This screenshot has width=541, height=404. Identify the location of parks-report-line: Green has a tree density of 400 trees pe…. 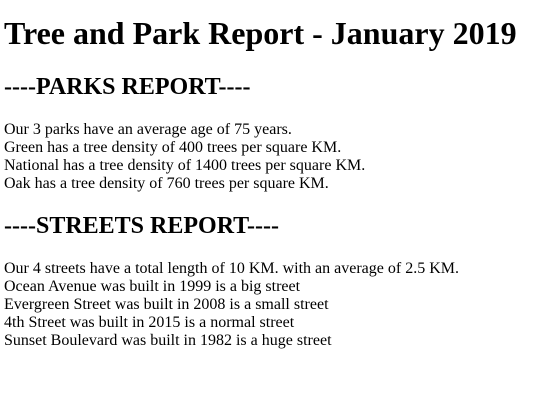
(173, 147).